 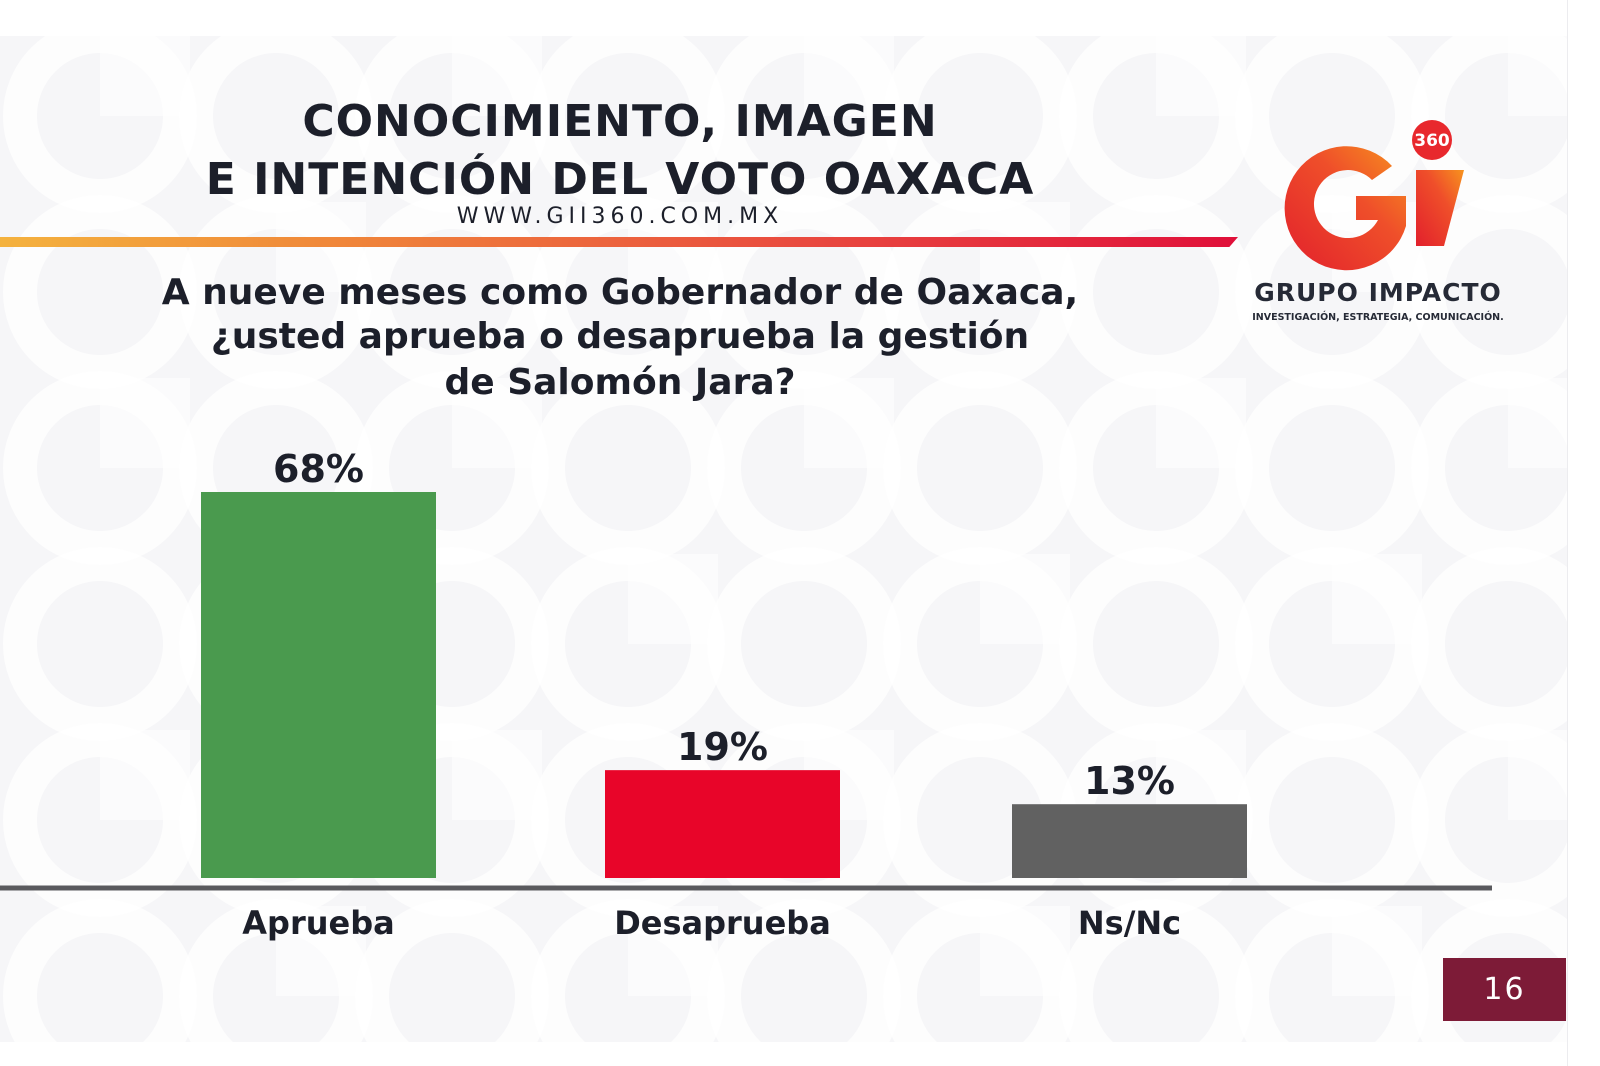 What do you see at coordinates (1129, 781) in the screenshot?
I see `bar-value-label: 13%` at bounding box center [1129, 781].